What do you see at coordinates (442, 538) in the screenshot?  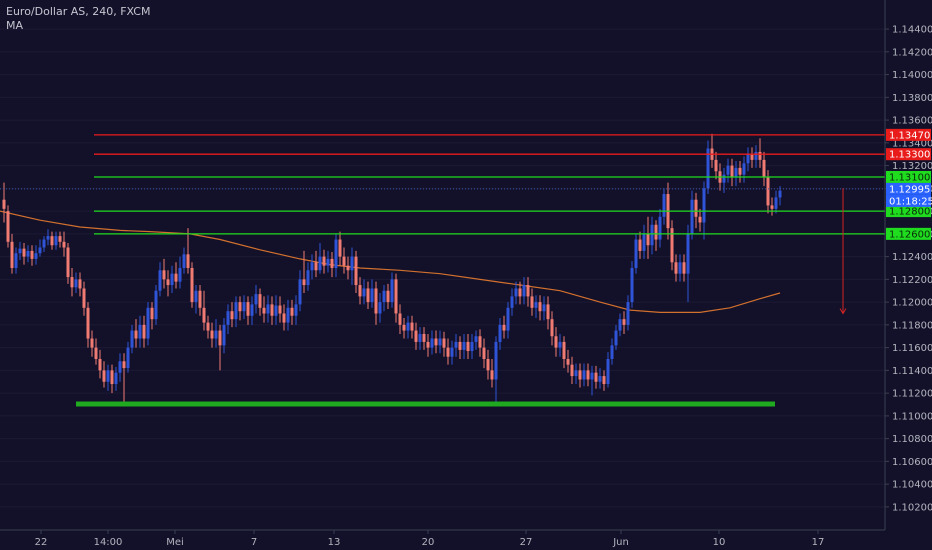 I see `time-axis: 22 14:00 Mei 7 13 20 27 Jun 10 17` at bounding box center [442, 538].